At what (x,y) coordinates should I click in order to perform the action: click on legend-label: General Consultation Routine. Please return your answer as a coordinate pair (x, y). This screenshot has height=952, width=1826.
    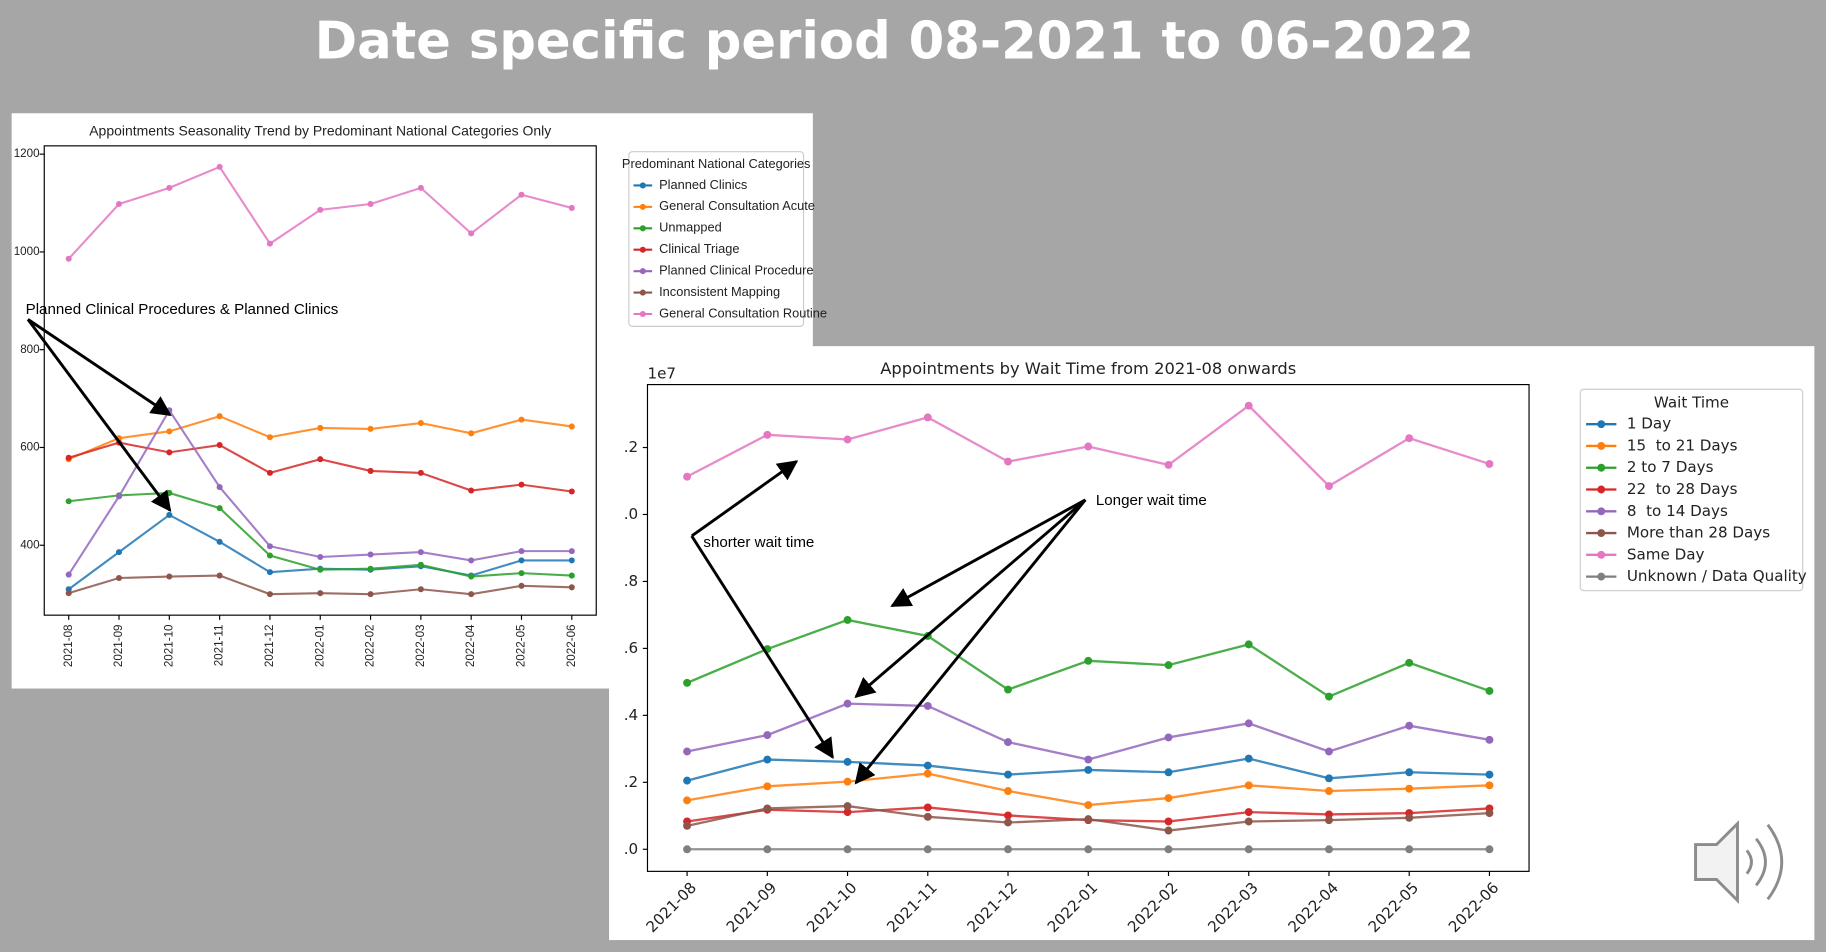
    Looking at the image, I should click on (743, 312).